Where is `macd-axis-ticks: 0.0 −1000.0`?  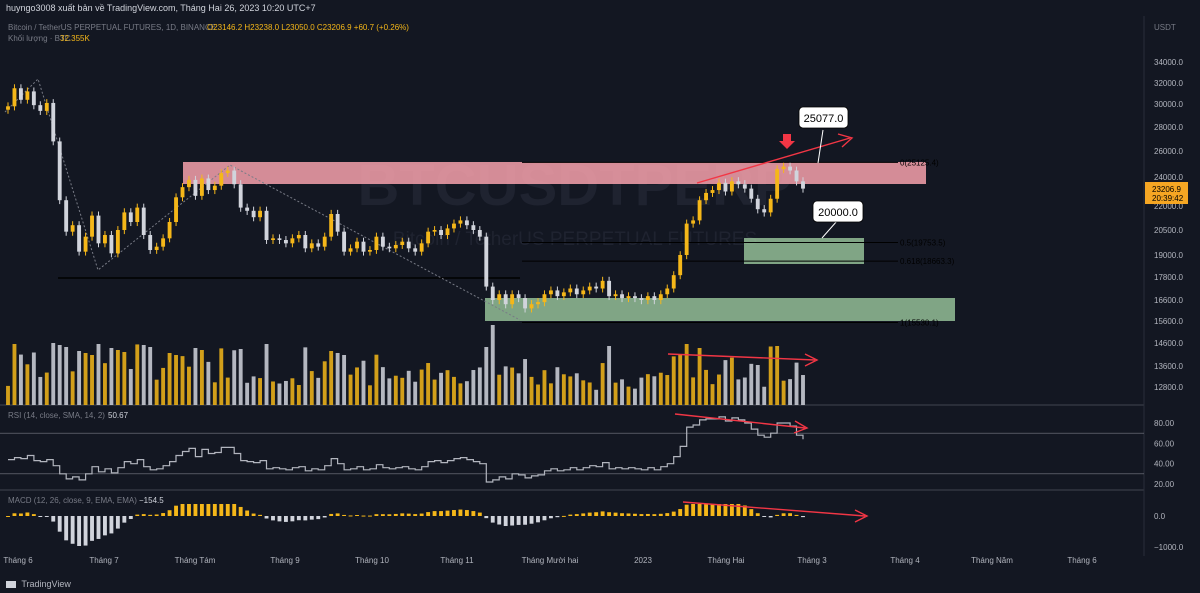 macd-axis-ticks: 0.0 −1000.0 is located at coordinates (1169, 532).